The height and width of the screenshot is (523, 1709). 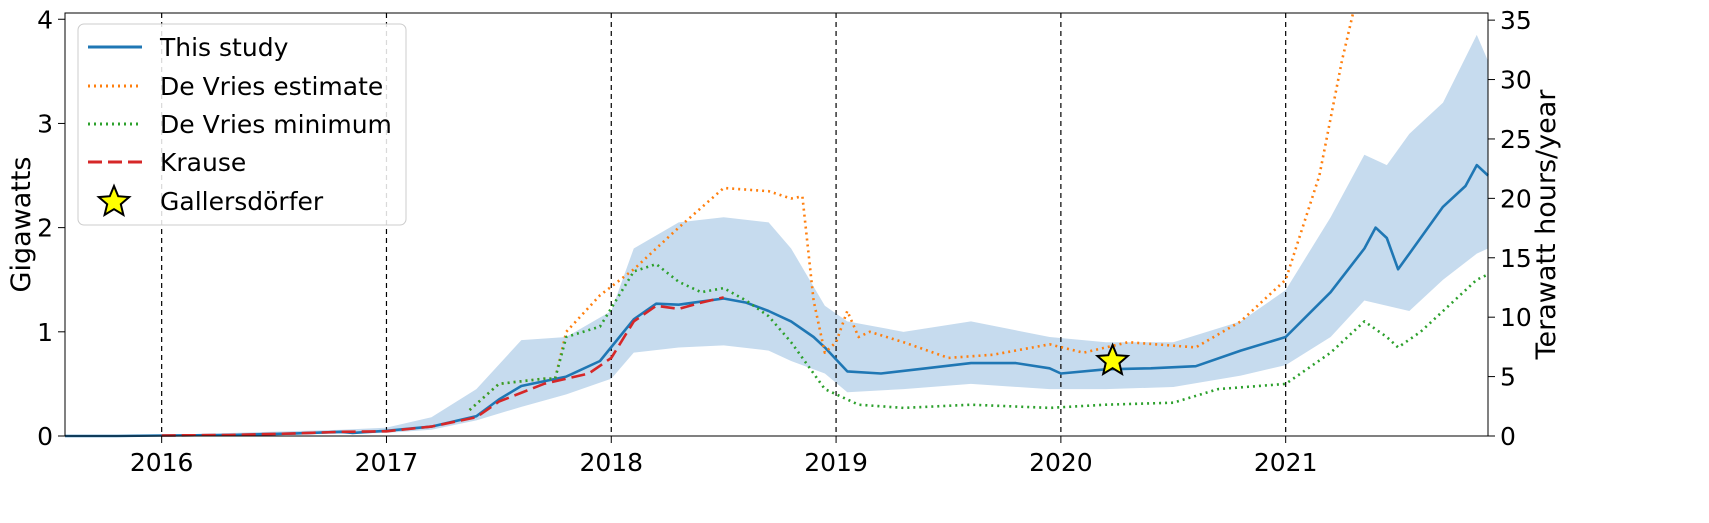 What do you see at coordinates (442, 366) in the screenshot?
I see `series-line-krause` at bounding box center [442, 366].